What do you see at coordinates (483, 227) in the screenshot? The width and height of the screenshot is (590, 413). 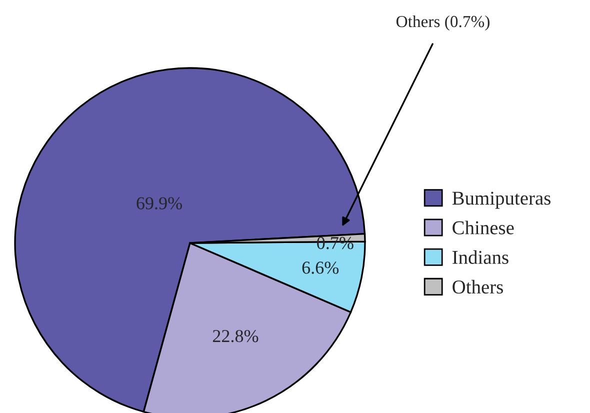 I see `legend-label: Chinese` at bounding box center [483, 227].